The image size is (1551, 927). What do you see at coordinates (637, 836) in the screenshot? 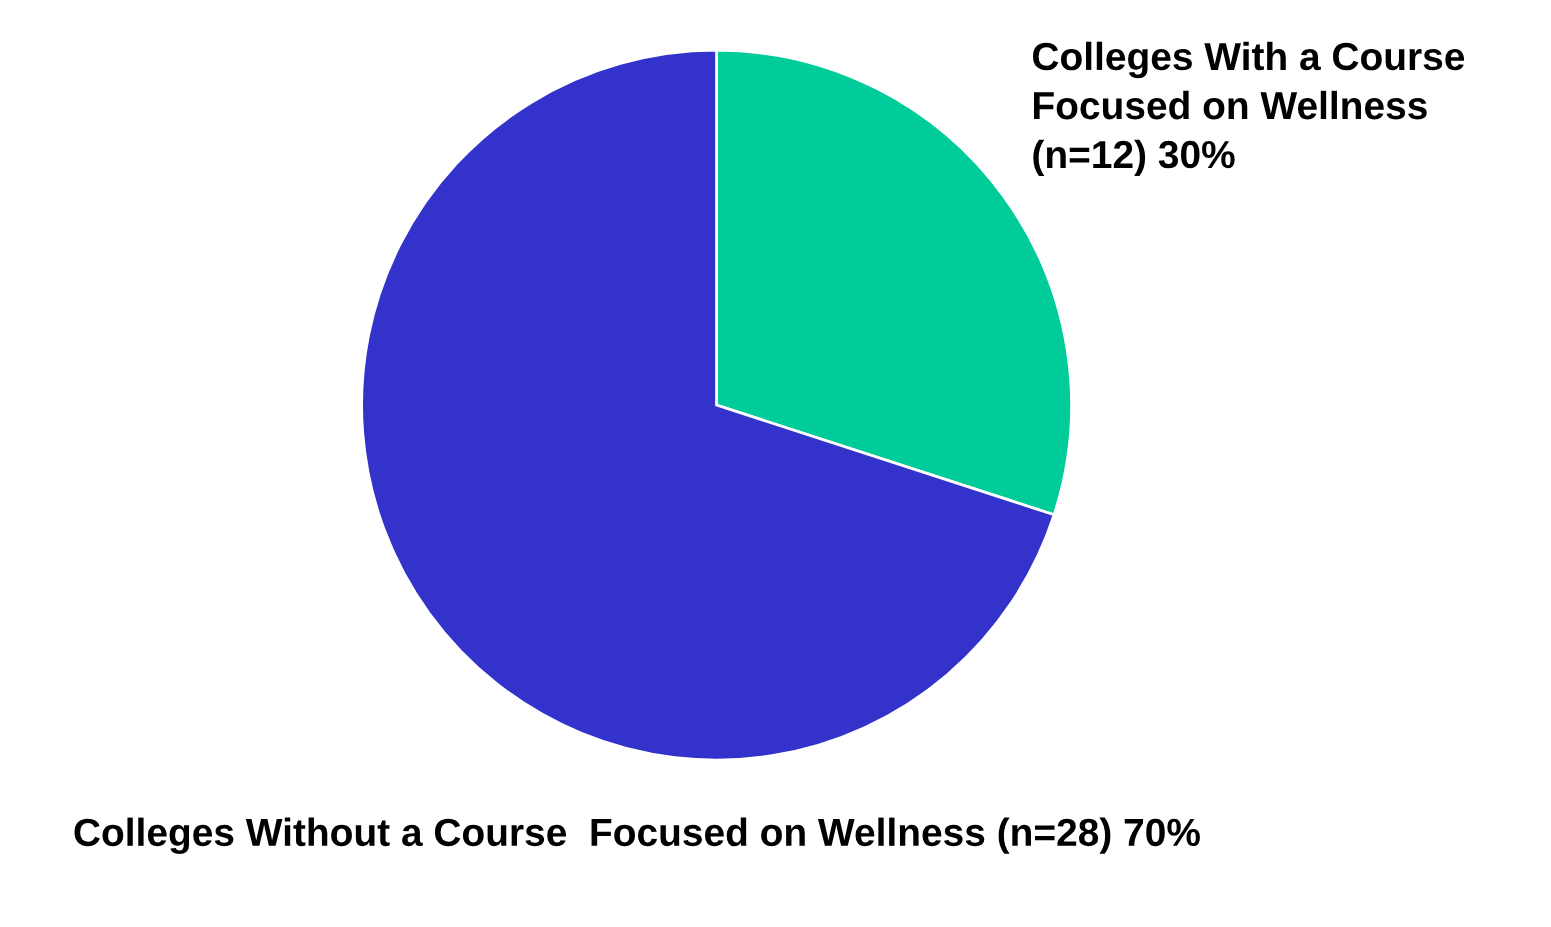
I see `slice-label: Colleges Without a Course Focused on Wellness (n=28) 70%` at bounding box center [637, 836].